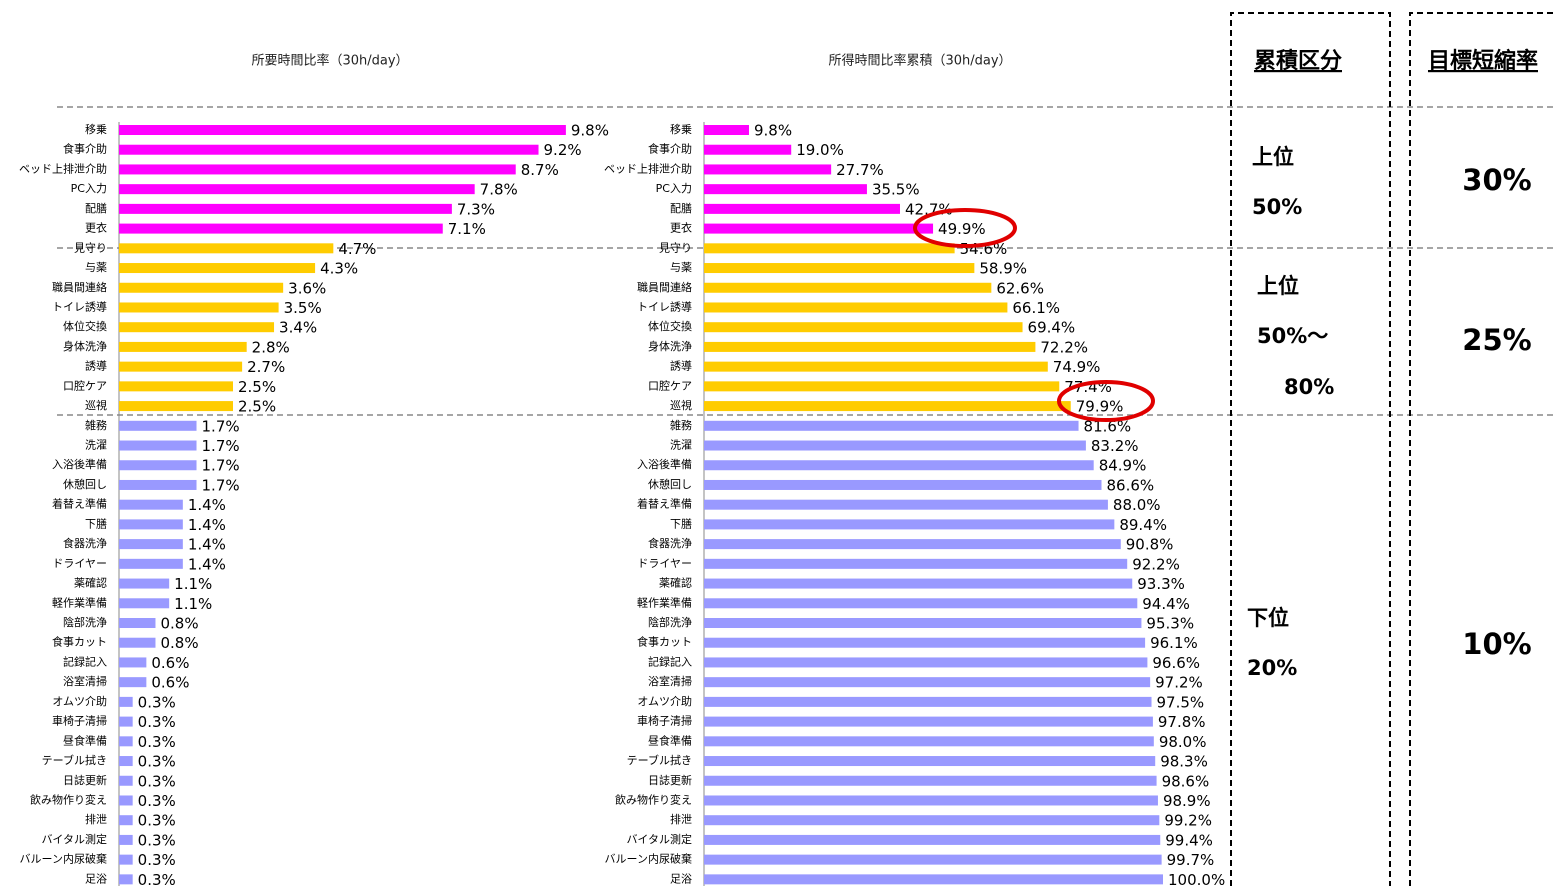 This screenshot has width=1553, height=886. Describe the element at coordinates (1036, 308) in the screenshot. I see `value-label: 66.1%` at that location.